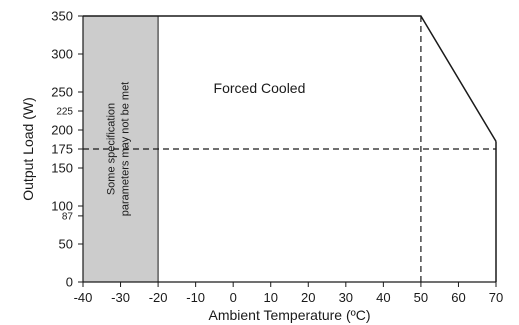 Image resolution: width=519 pixels, height=325 pixels. I want to click on y-tick-label: 225, so click(64, 112).